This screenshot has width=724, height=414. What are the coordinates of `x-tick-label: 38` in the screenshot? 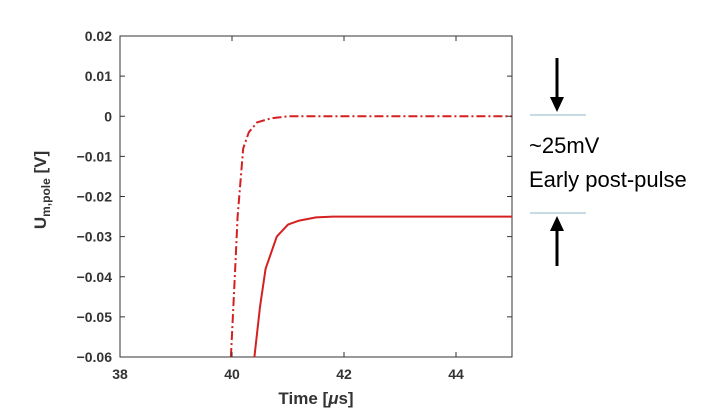 It's located at (120, 374).